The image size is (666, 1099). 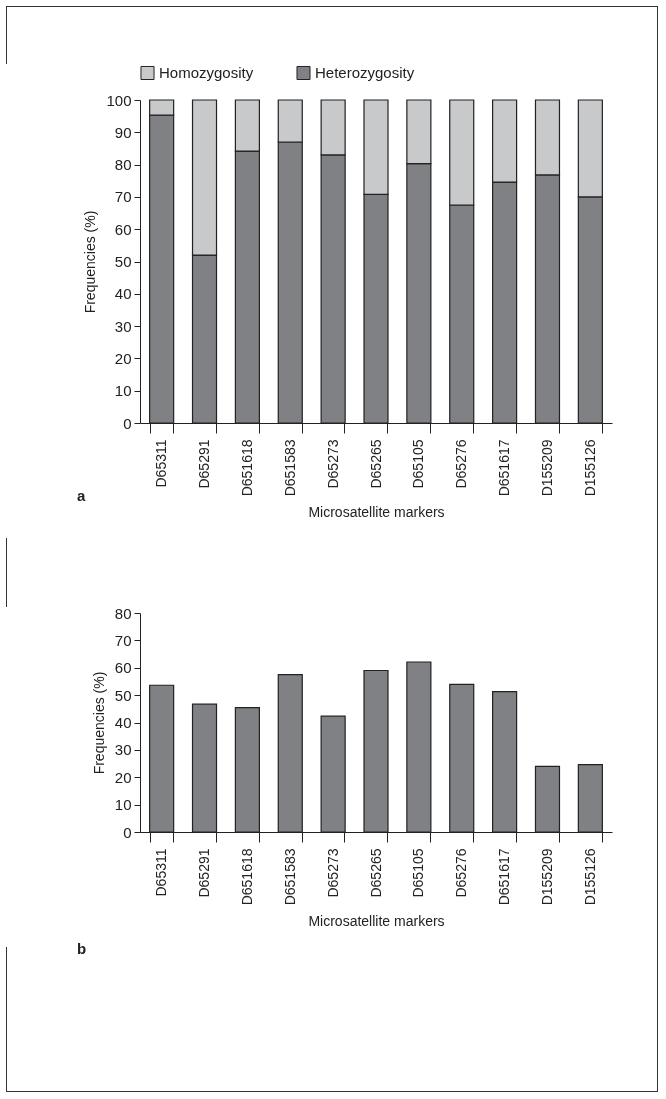 I want to click on legend-label: Heterozygosity, so click(x=365, y=72).